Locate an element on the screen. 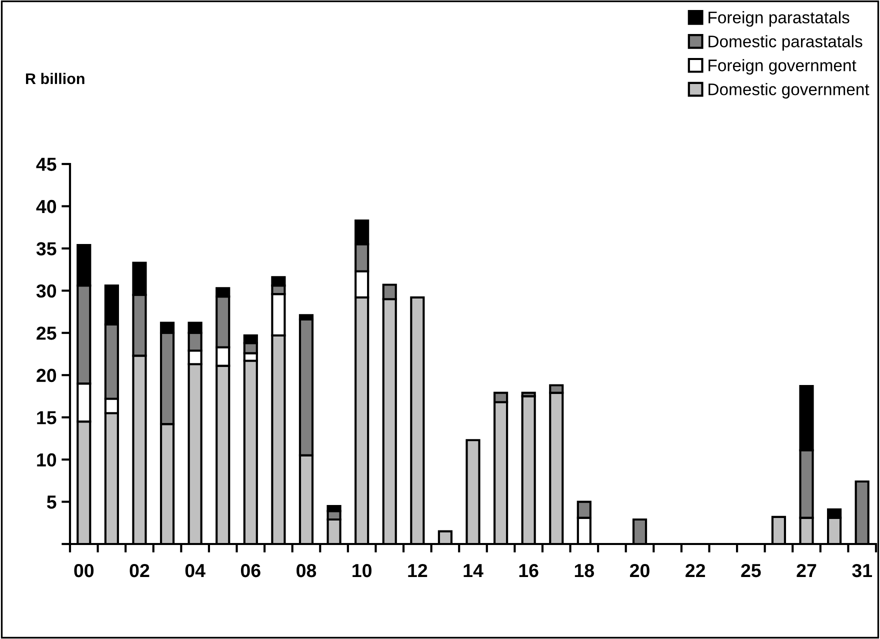 This screenshot has width=880, height=639. y-tick-label: 45 is located at coordinates (46, 164).